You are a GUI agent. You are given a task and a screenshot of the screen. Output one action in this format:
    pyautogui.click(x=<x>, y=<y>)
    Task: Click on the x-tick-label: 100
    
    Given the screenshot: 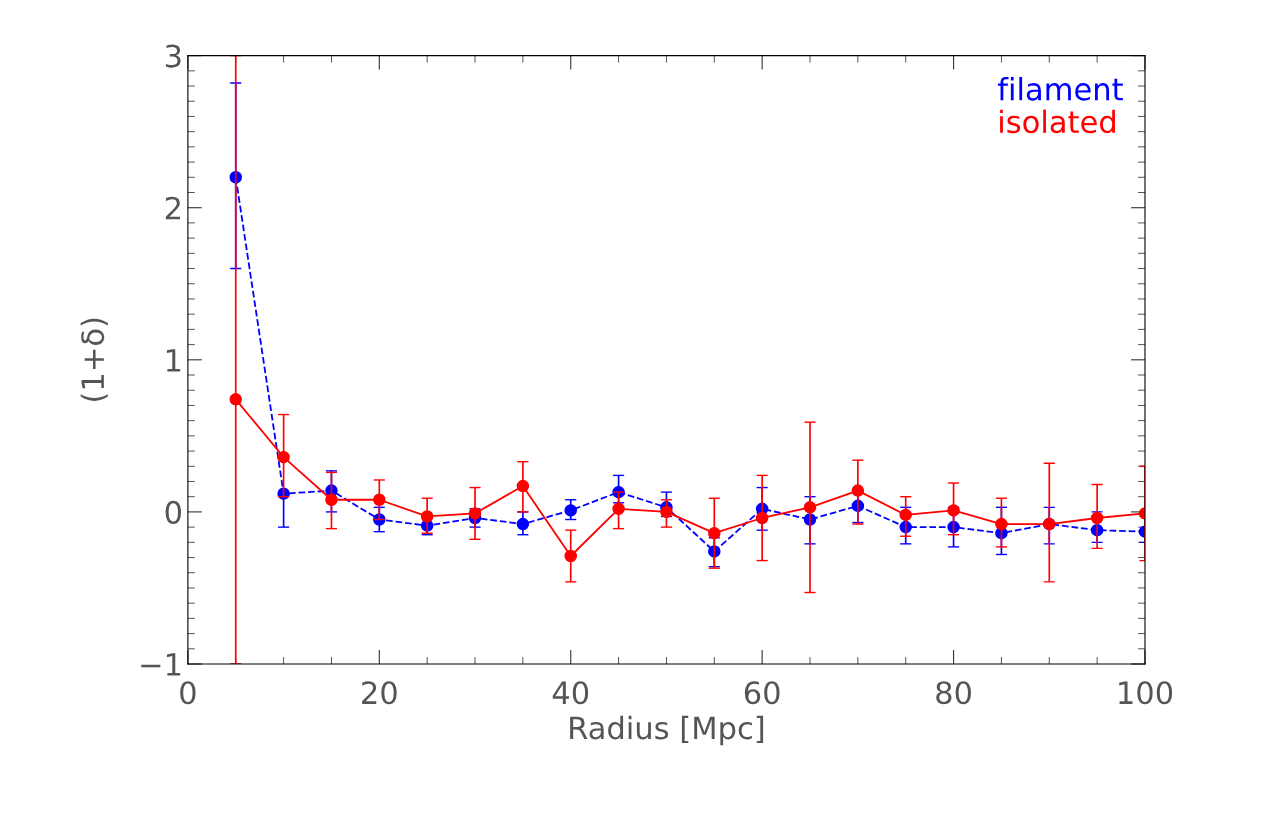 What is the action you would take?
    pyautogui.click(x=1146, y=693)
    